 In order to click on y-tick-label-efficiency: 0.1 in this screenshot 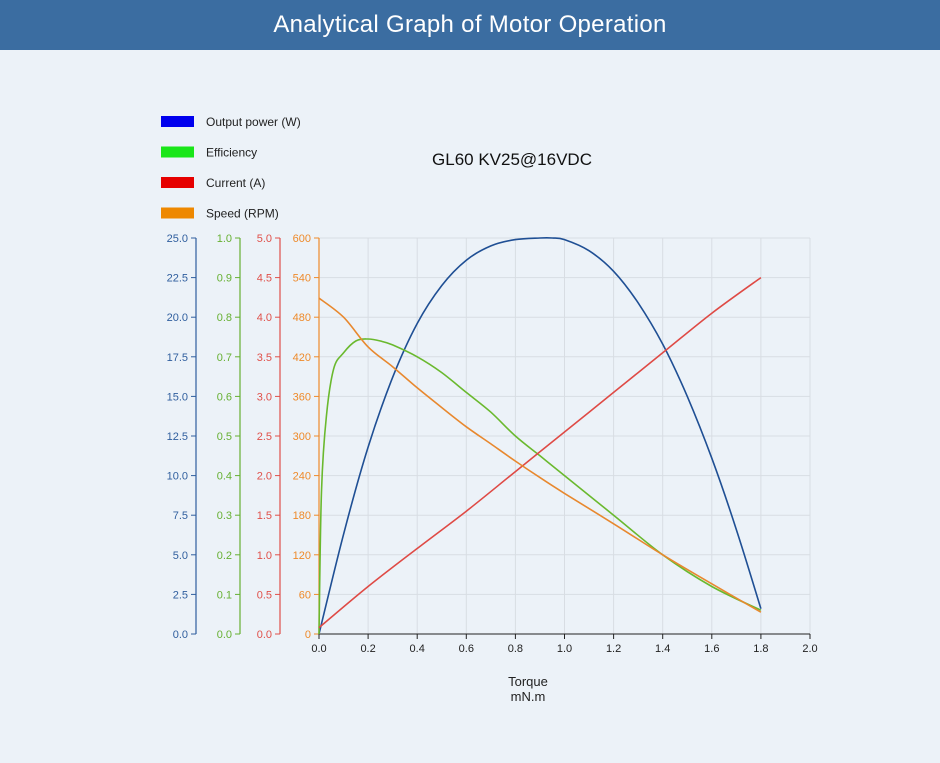, I will do `click(224, 595)`.